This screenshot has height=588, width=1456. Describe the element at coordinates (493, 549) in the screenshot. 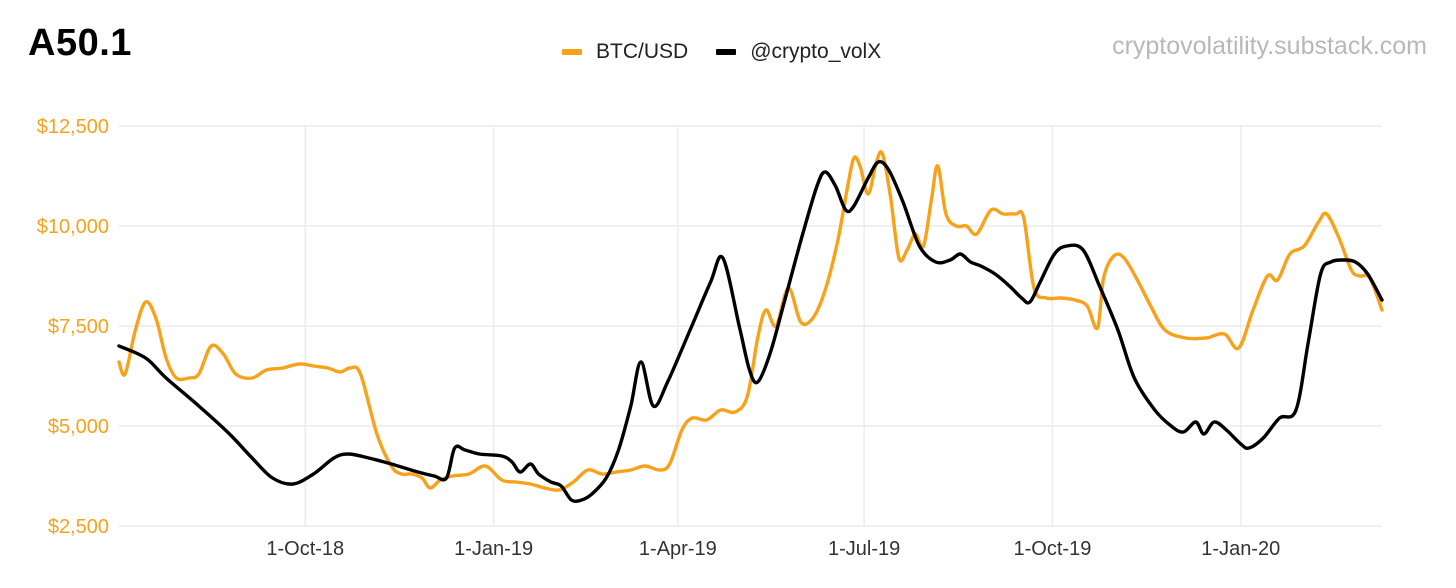

I see `x-tick-label: 1-Jan-19` at that location.